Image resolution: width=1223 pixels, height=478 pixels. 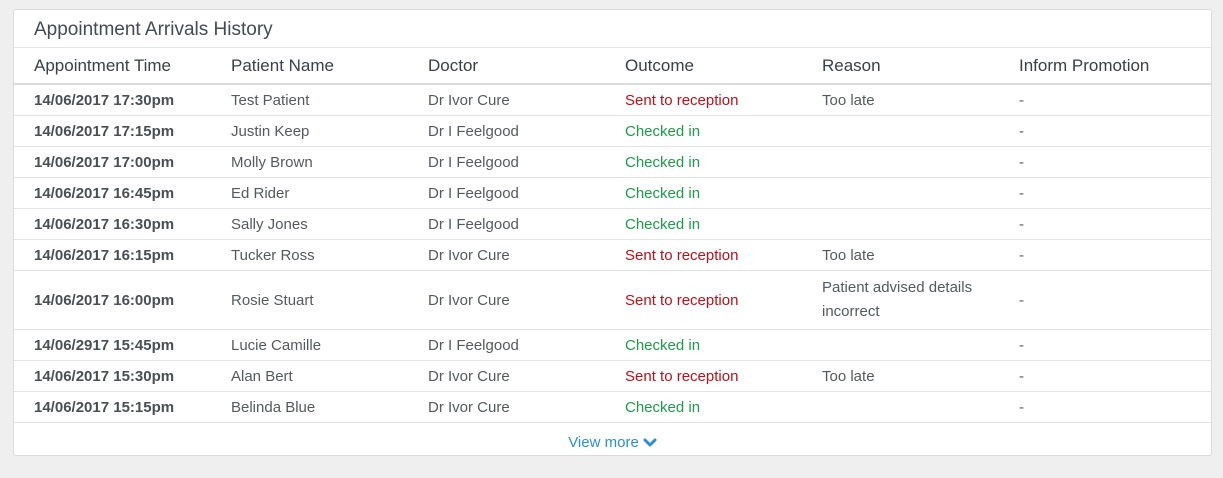 I want to click on chevron-down-icon, so click(x=650, y=442).